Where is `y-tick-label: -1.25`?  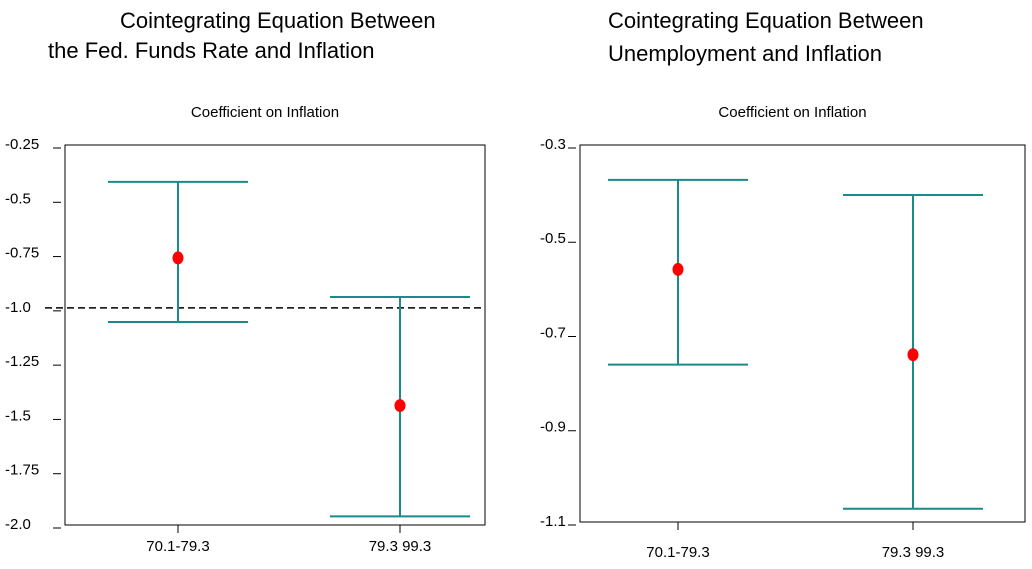
y-tick-label: -1.25 is located at coordinates (22, 361).